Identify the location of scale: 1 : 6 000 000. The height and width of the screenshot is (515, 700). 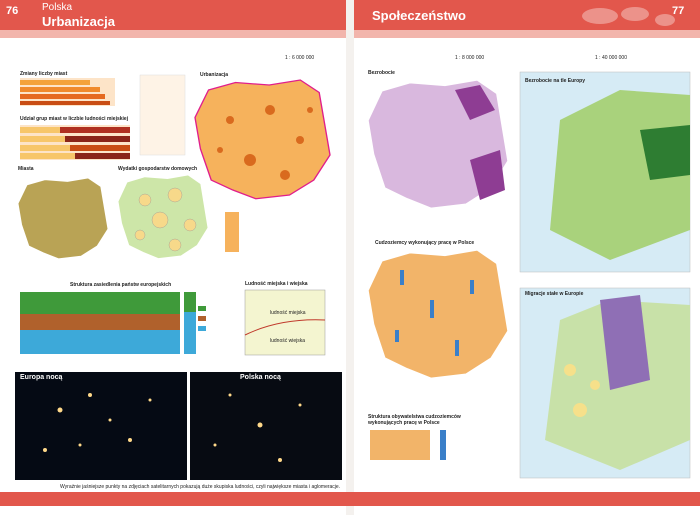
(300, 58).